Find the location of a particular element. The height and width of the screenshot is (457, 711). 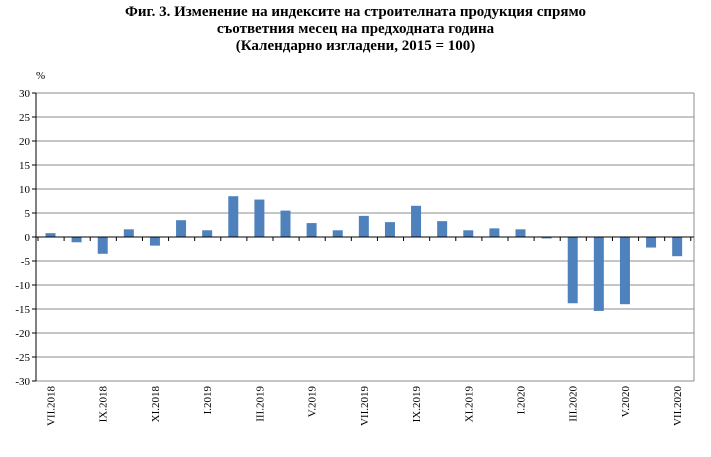

x-tick-label-IX.2019: IX.2019 is located at coordinates (417, 404).